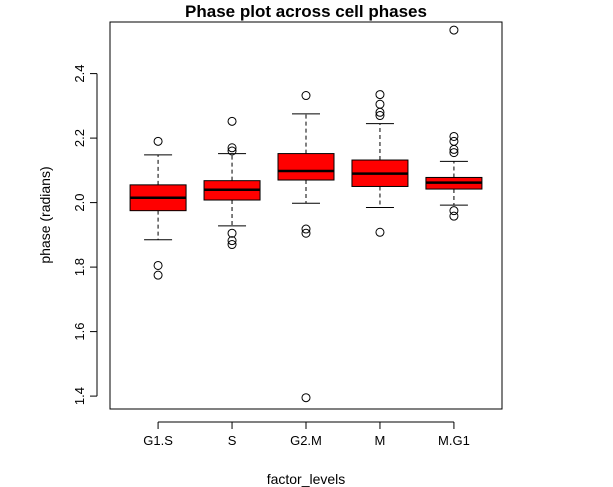 The width and height of the screenshot is (613, 487). Describe the element at coordinates (79, 138) in the screenshot. I see `y-tick-label: 2.2` at that location.